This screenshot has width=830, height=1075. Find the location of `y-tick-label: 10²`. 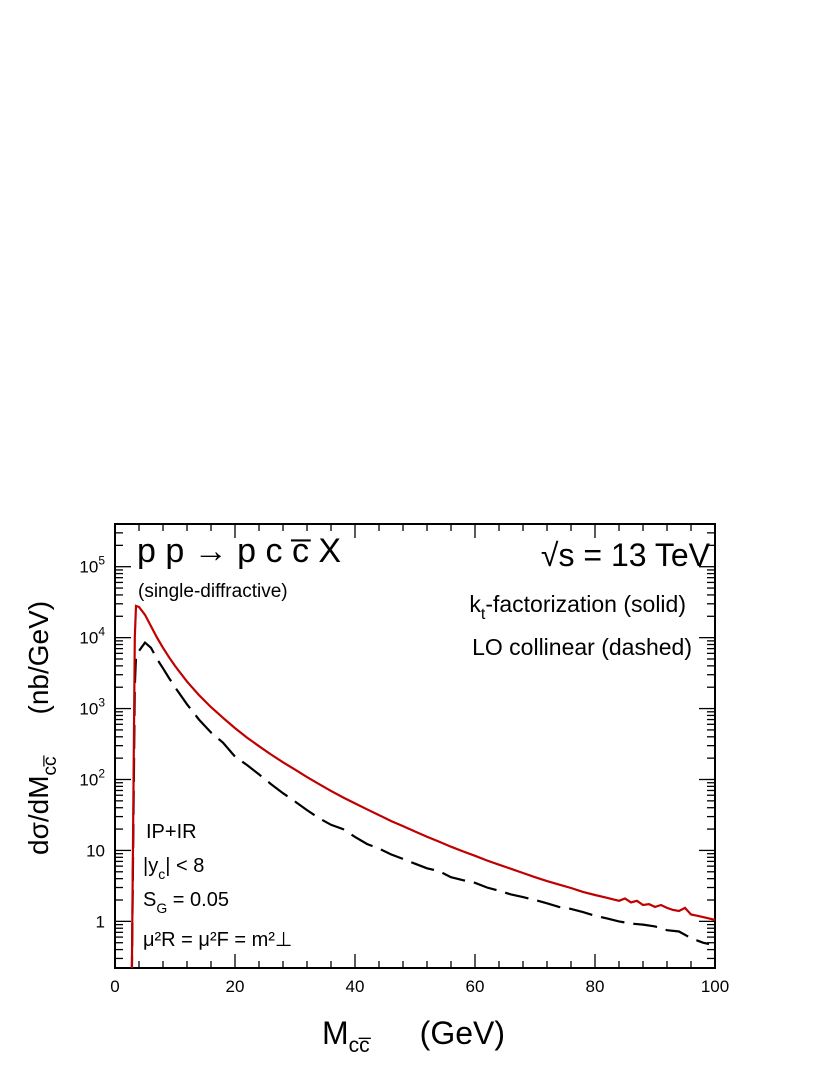

y-tick-label: 10² is located at coordinates (92, 777).